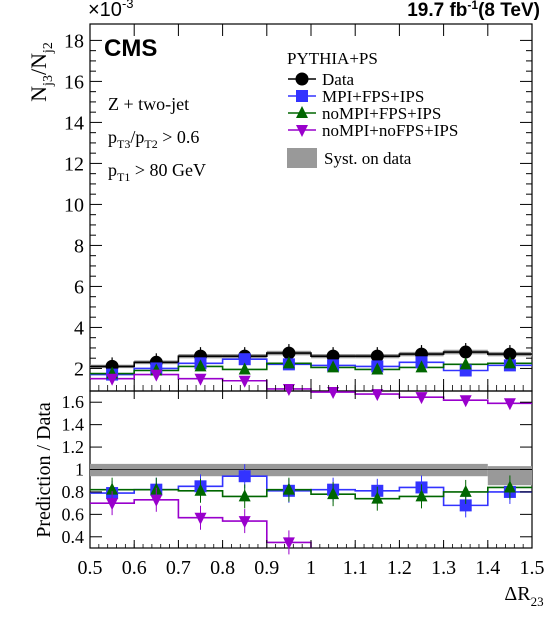 Image resolution: width=549 pixels, height=626 pixels. What do you see at coordinates (79, 369) in the screenshot?
I see `main-y-tick-label: 2` at bounding box center [79, 369].